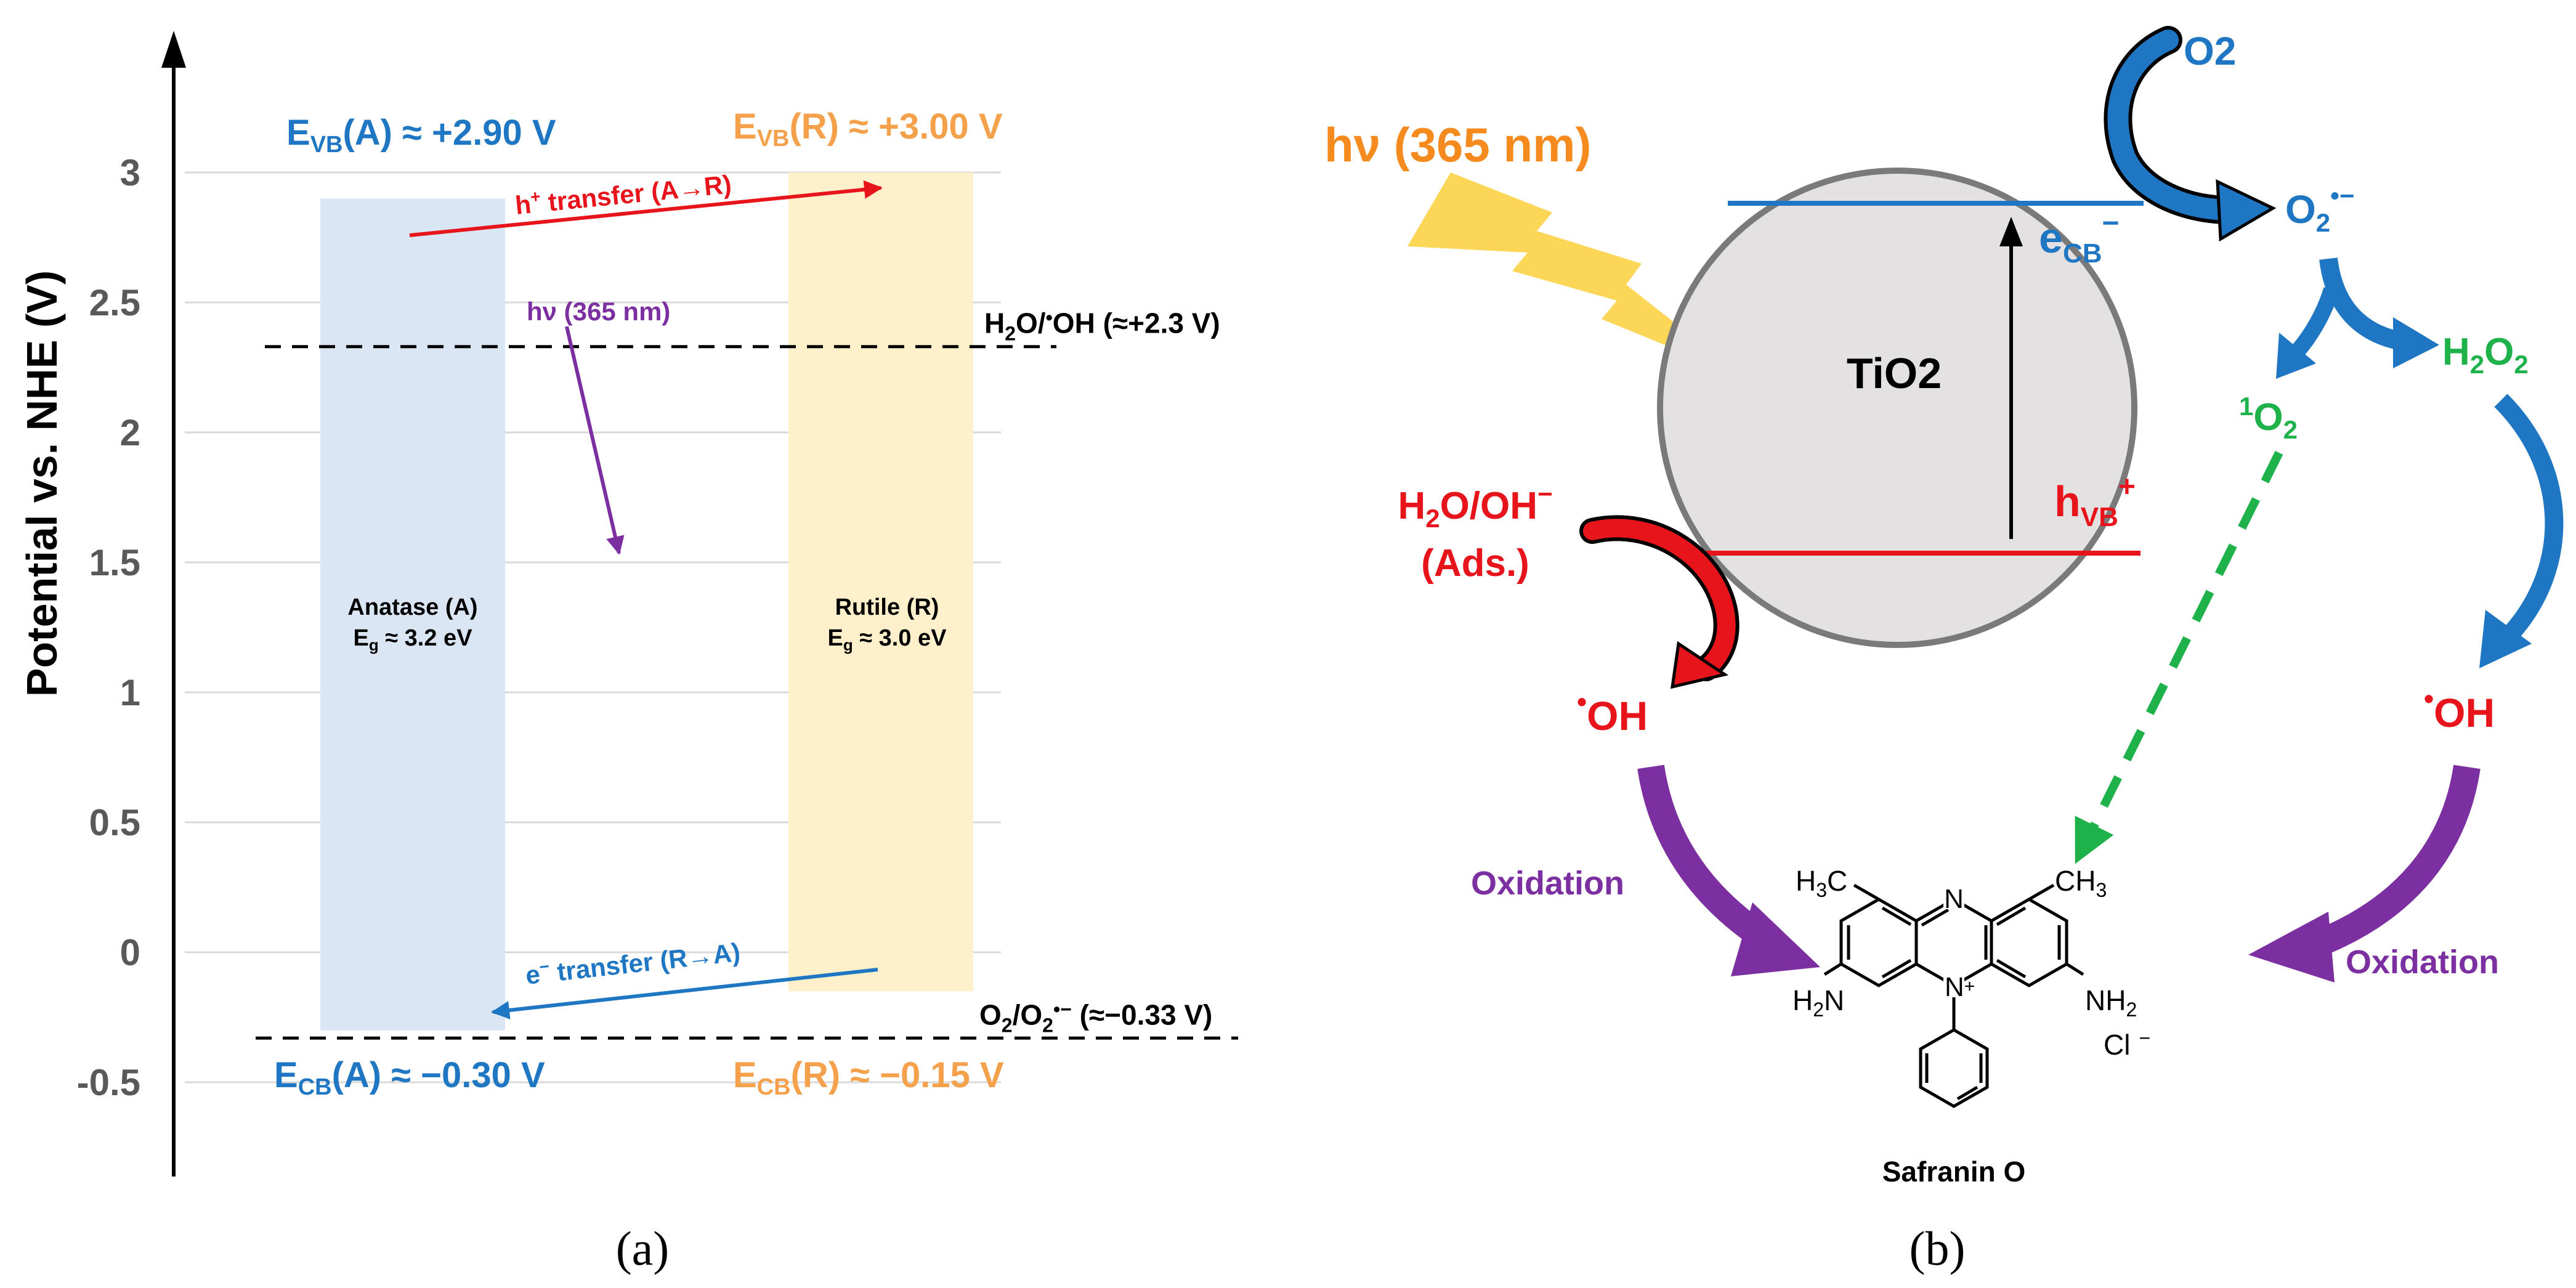  Describe the element at coordinates (1938, 1248) in the screenshot. I see `caption-b: (b)` at that location.